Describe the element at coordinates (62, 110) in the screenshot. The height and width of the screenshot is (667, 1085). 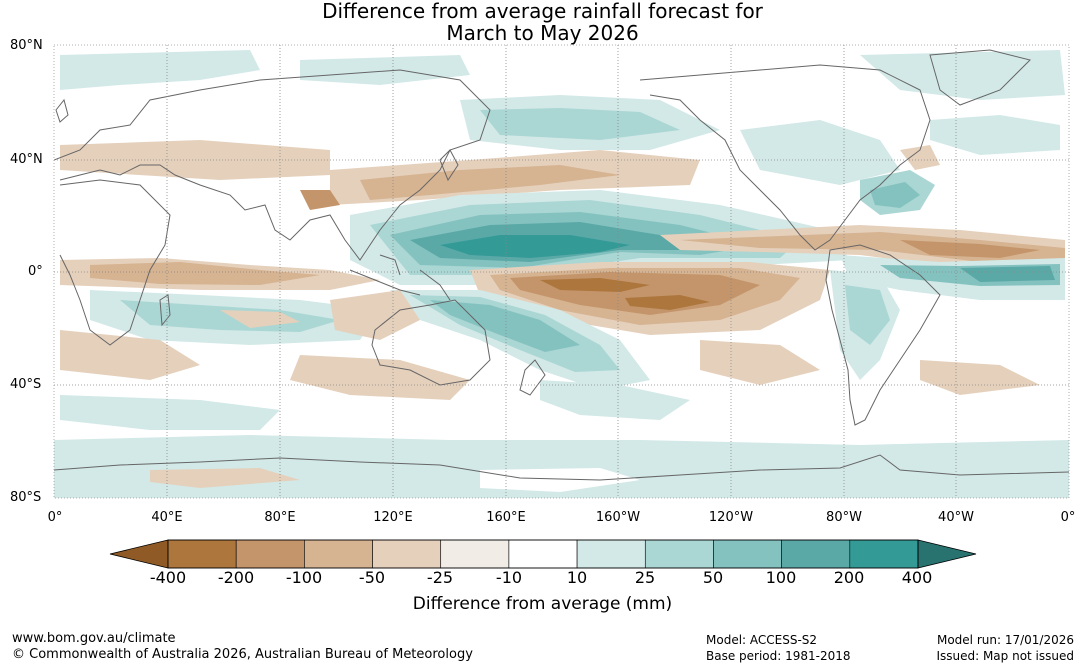
I see `coastline-british-isles` at that location.